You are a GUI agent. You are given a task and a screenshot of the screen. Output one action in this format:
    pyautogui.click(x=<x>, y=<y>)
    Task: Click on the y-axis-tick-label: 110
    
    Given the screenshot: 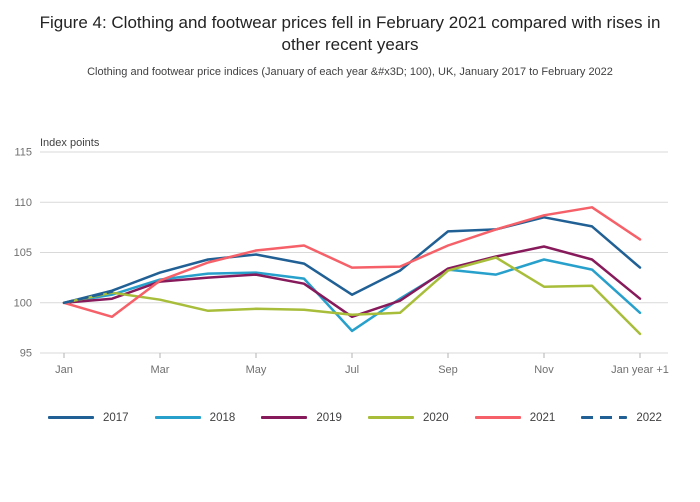 What is the action you would take?
    pyautogui.click(x=23, y=203)
    